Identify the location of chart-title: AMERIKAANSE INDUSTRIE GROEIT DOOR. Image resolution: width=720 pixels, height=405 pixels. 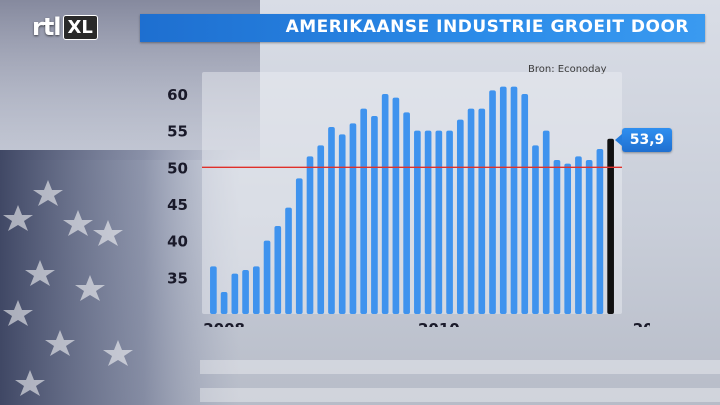
(487, 27).